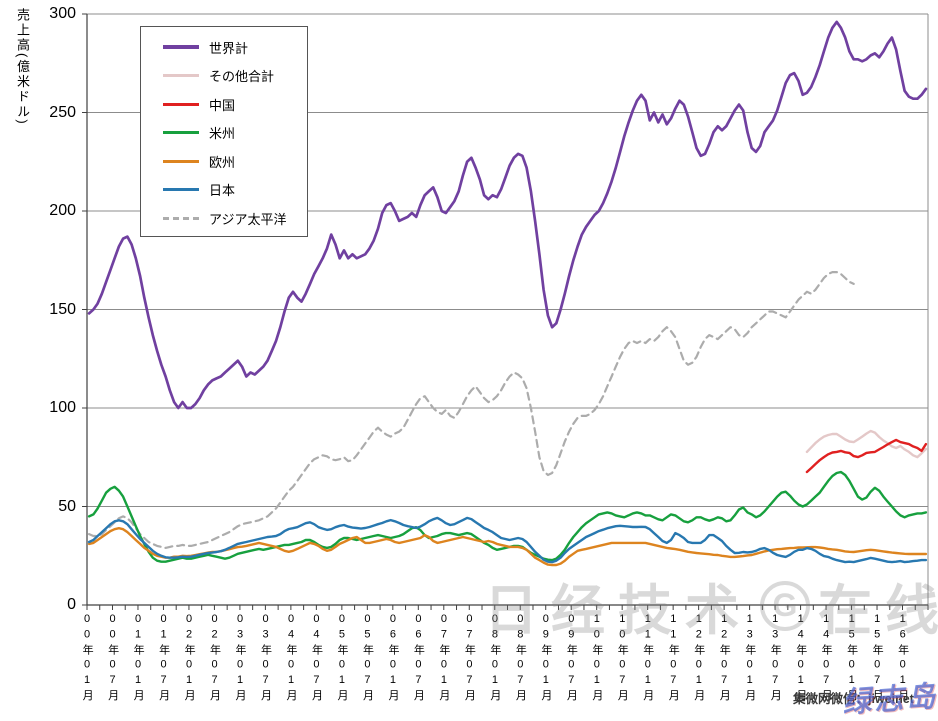 This screenshot has height=721, width=938. Describe the element at coordinates (826, 658) in the screenshot. I see `x-tick-label-14年07月: 14年07月` at that location.